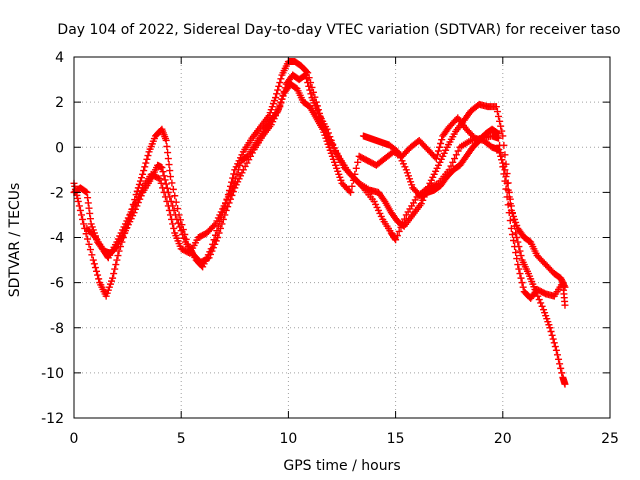  Describe the element at coordinates (57, 239) in the screenshot. I see `y-tick-label: -4` at that location.